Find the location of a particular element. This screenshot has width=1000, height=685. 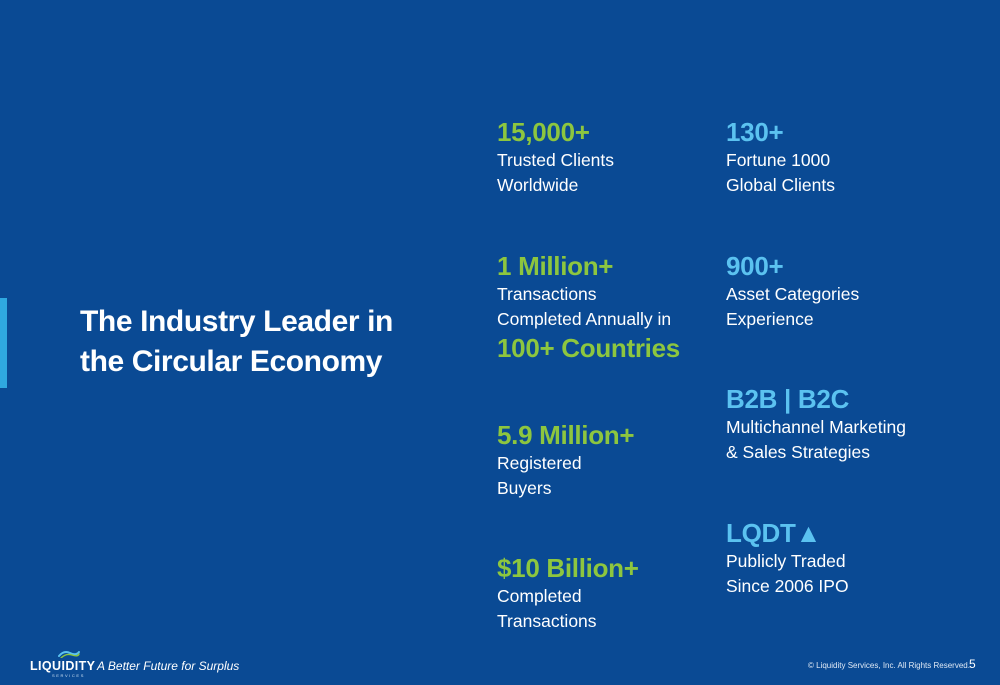

stat-trusted-clients: 15,000+ Trusted Clients Worldwide is located at coordinates (617, 157).